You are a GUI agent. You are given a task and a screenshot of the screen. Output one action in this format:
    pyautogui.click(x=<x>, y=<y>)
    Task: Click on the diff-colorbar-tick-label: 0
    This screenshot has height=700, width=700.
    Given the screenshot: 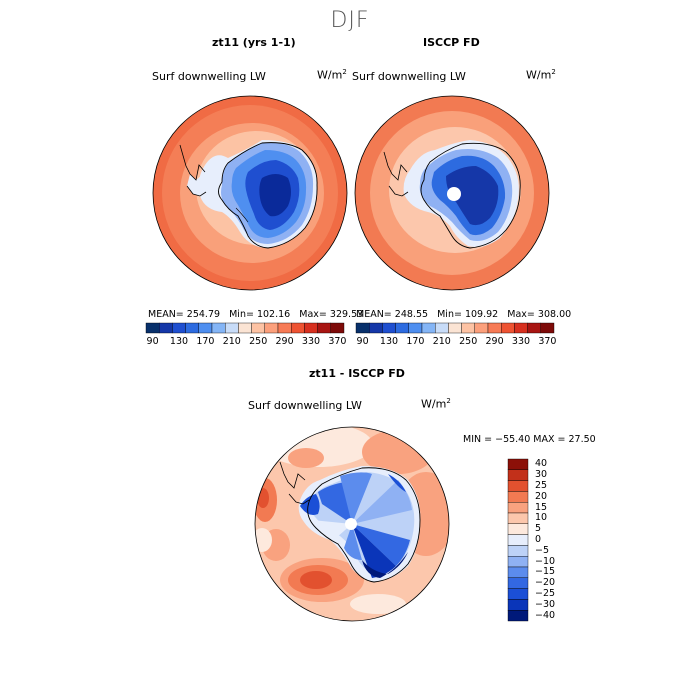 What is the action you would take?
    pyautogui.click(x=538, y=539)
    